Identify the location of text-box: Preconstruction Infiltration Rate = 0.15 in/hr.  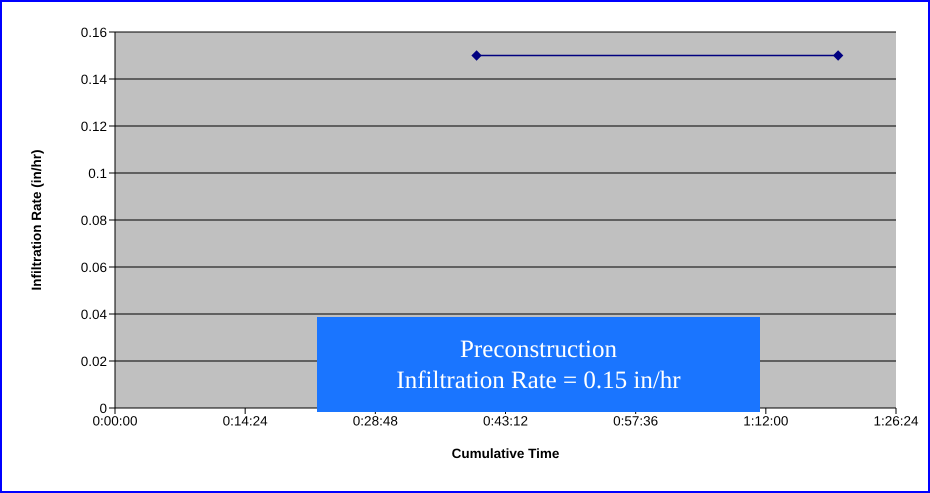
(538, 364).